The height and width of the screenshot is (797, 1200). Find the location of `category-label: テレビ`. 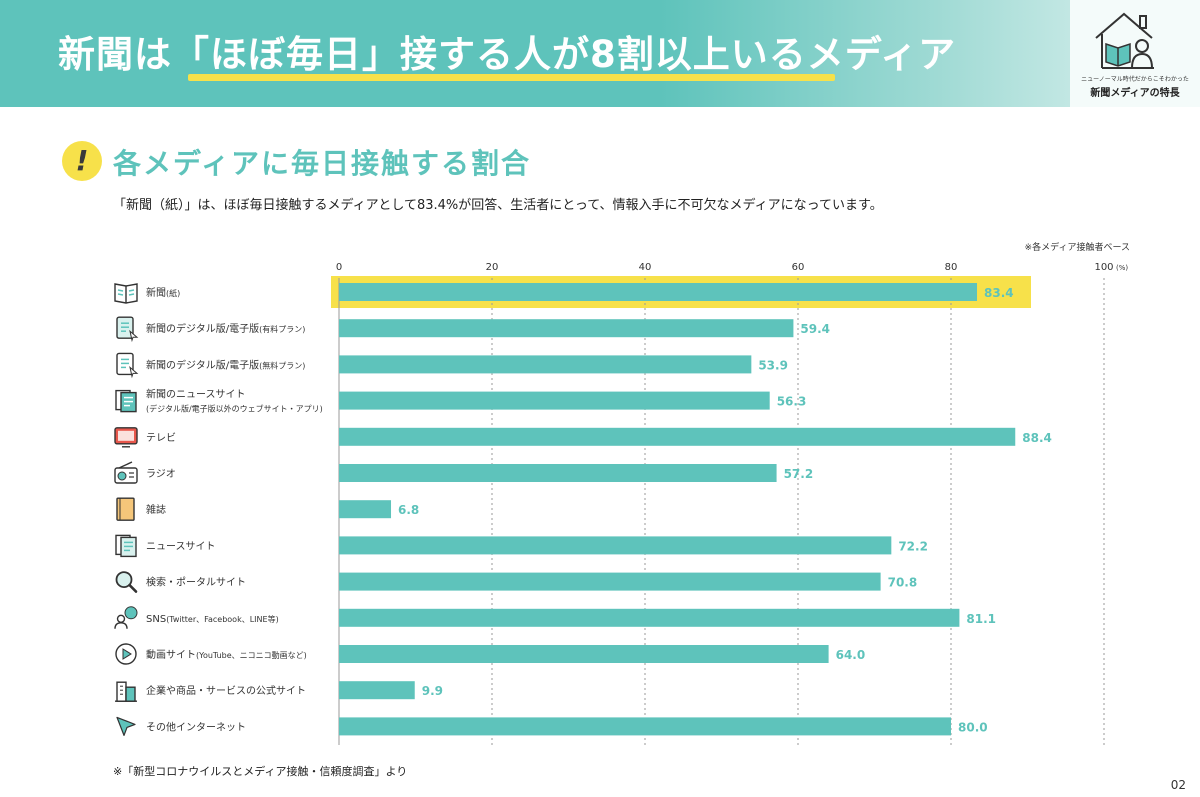

category-label: テレビ is located at coordinates (161, 438).